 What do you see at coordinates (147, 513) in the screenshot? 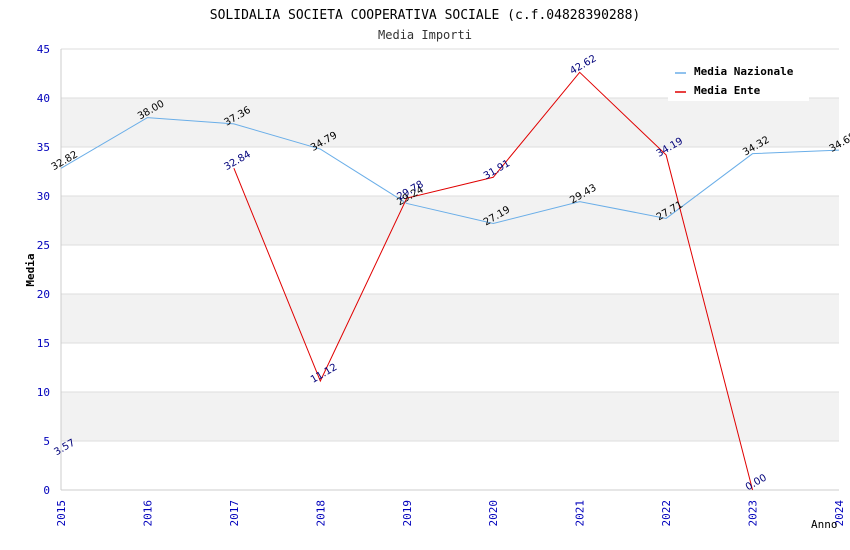
I see `x-tick-label: 2016` at bounding box center [147, 513].